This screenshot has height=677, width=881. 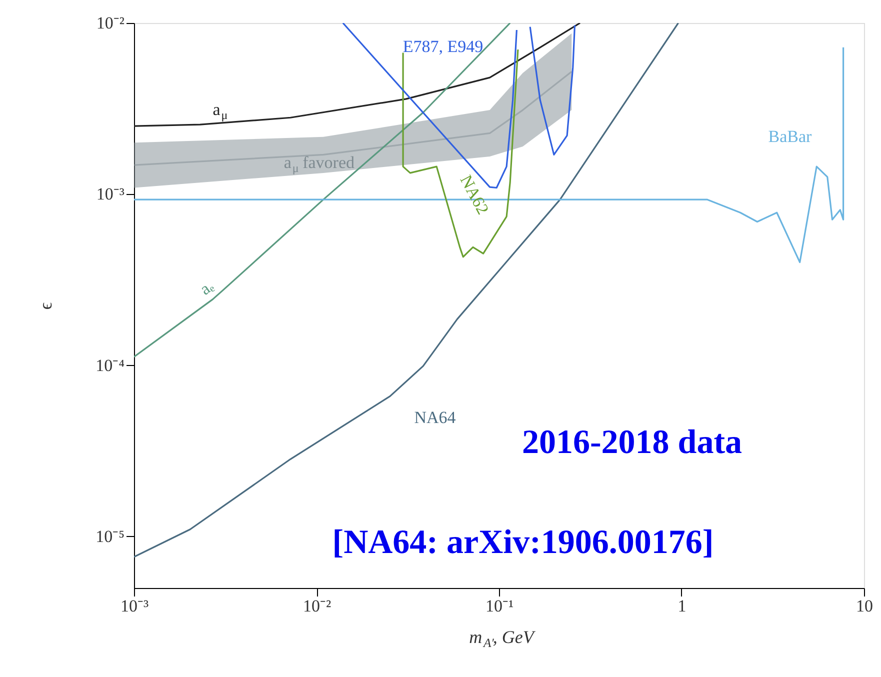 I want to click on x-tick-label: 10⁻³, so click(x=134, y=606).